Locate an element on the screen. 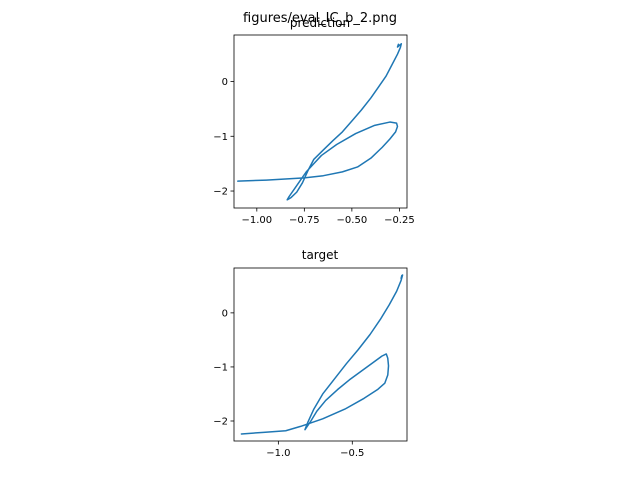  target-marks: −1.0 −0.5 −2 −1 0 is located at coordinates (308, 366).